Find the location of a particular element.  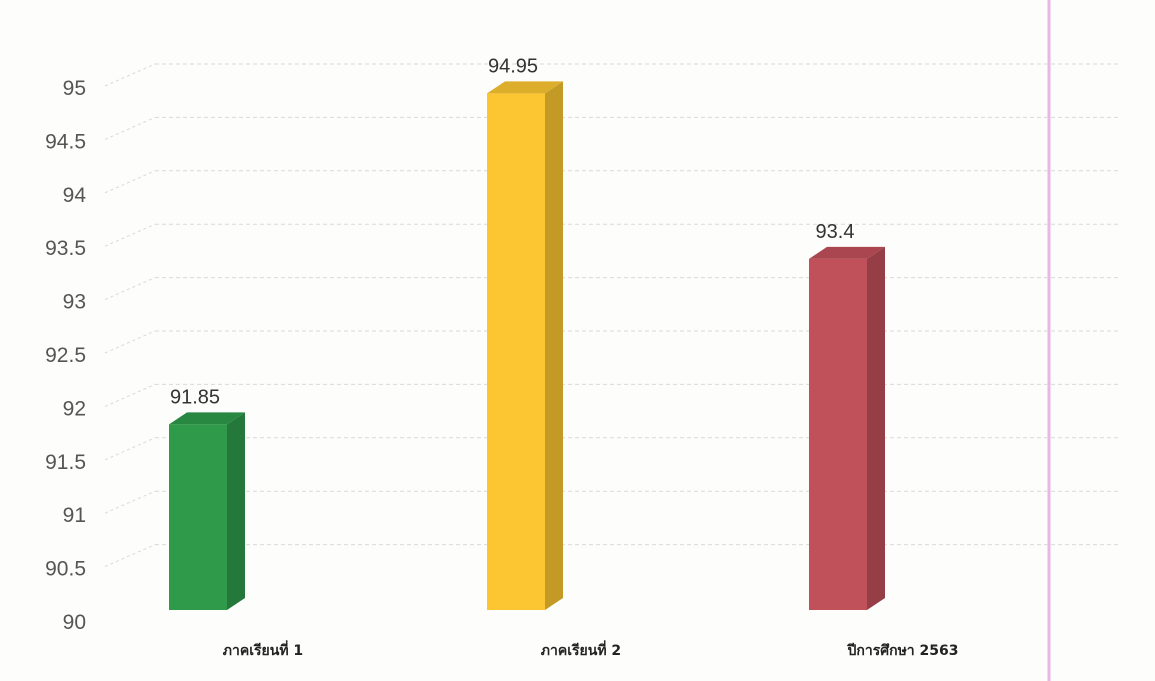

y-tick-label: 92.5 is located at coordinates (65, 355).